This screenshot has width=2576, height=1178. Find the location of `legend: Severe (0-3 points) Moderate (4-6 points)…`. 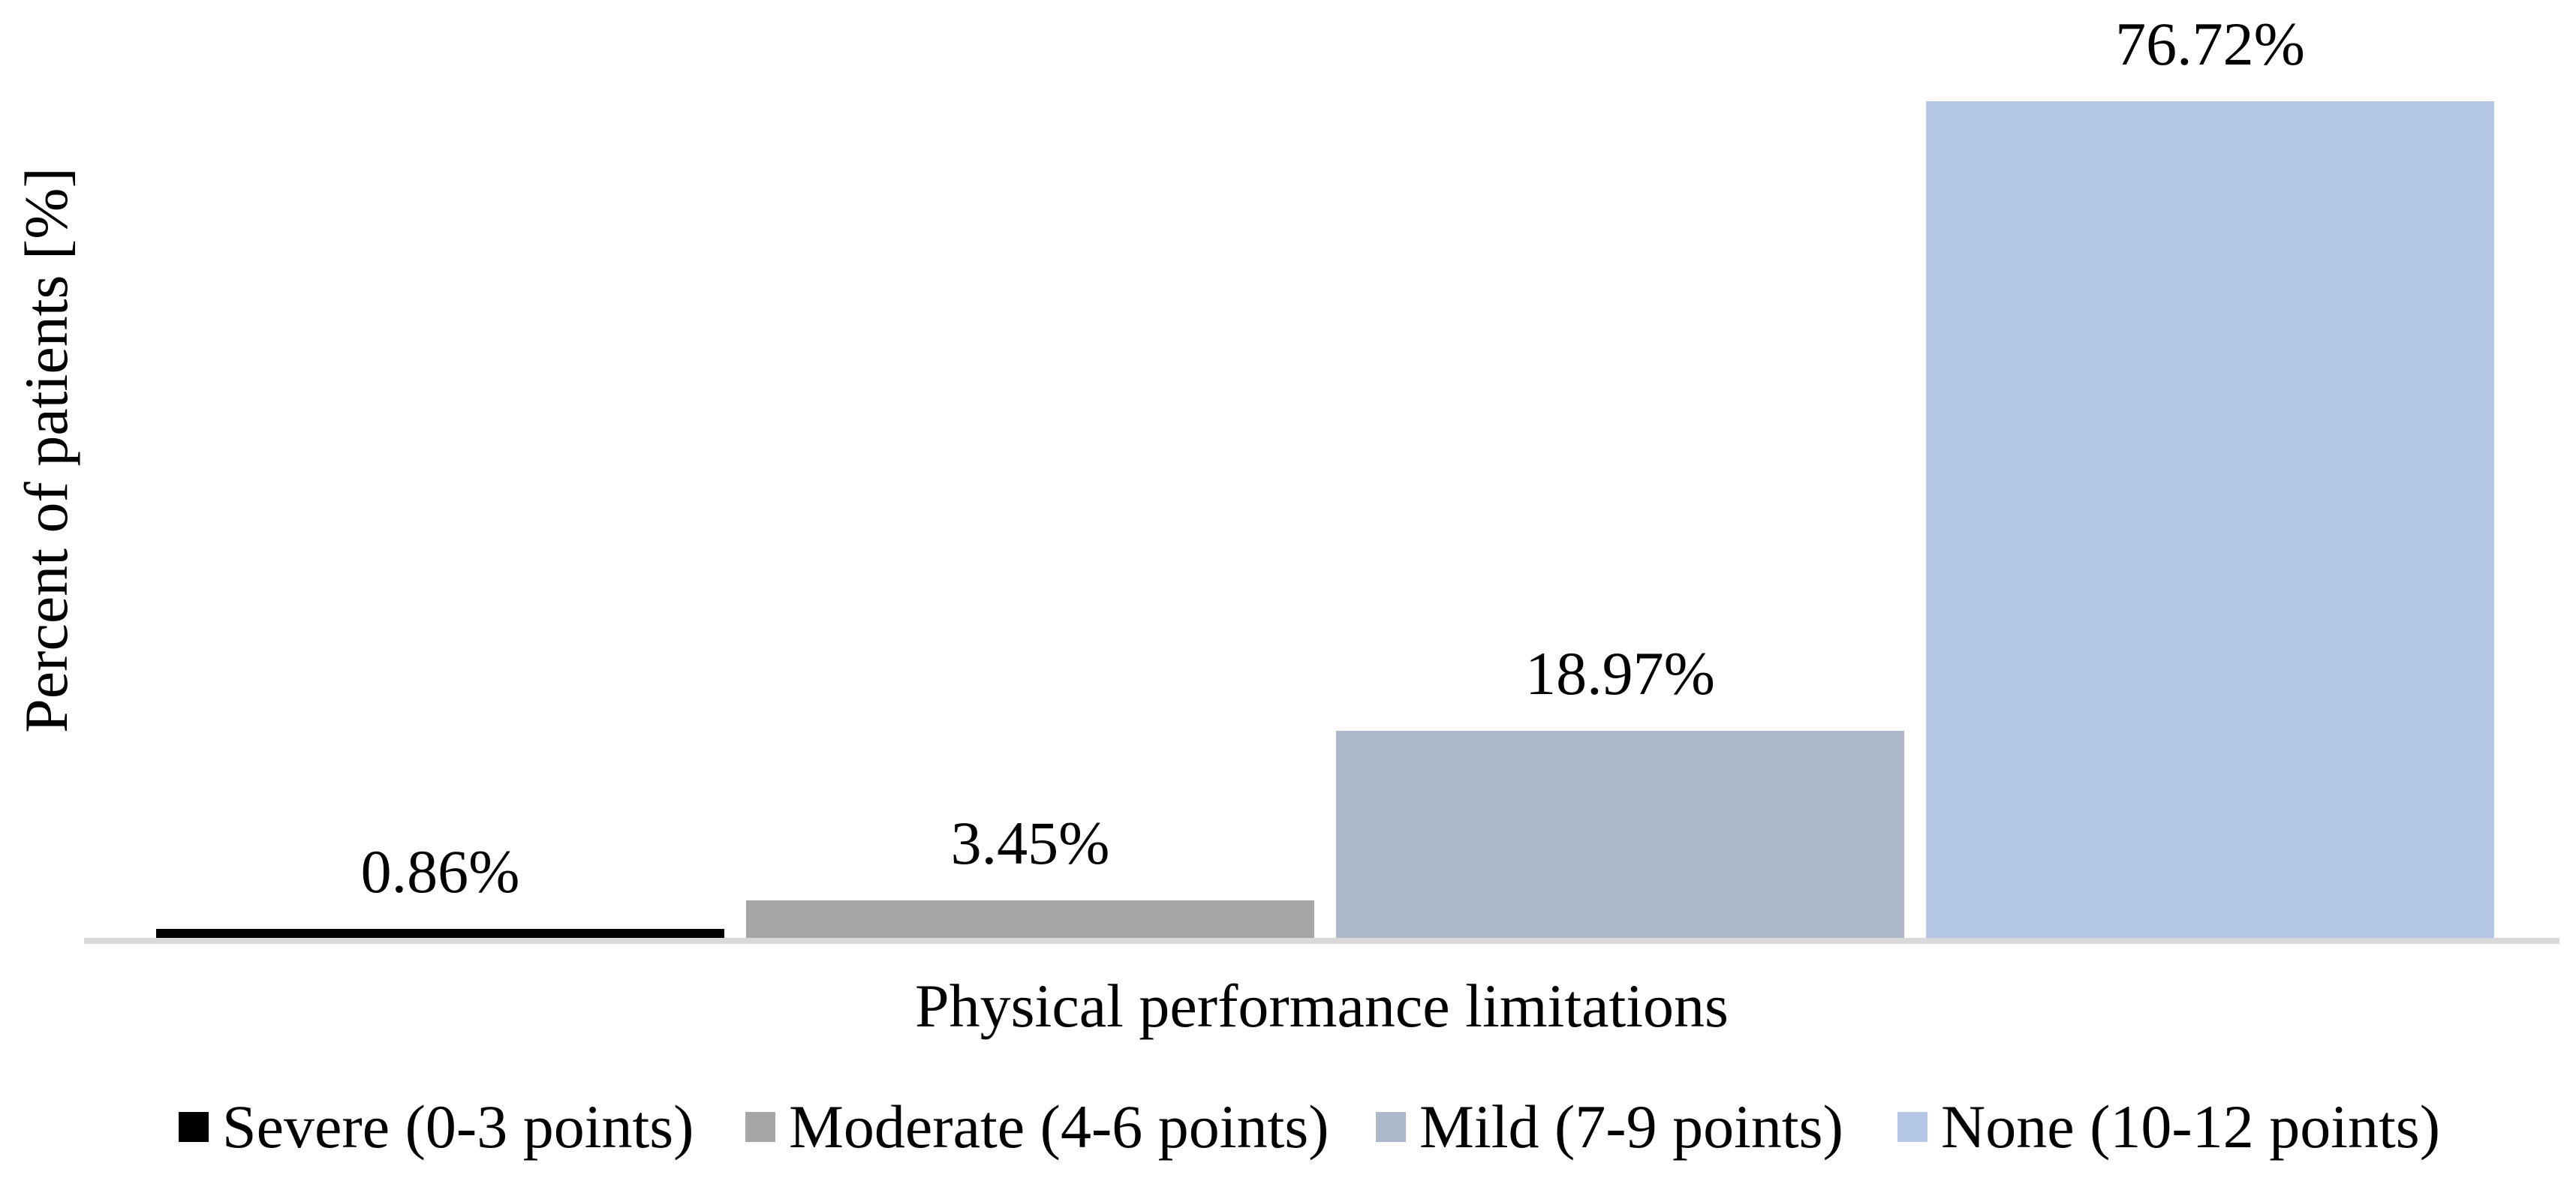

legend: Severe (0-3 points) Moderate (4-6 points)… is located at coordinates (1288, 1127).